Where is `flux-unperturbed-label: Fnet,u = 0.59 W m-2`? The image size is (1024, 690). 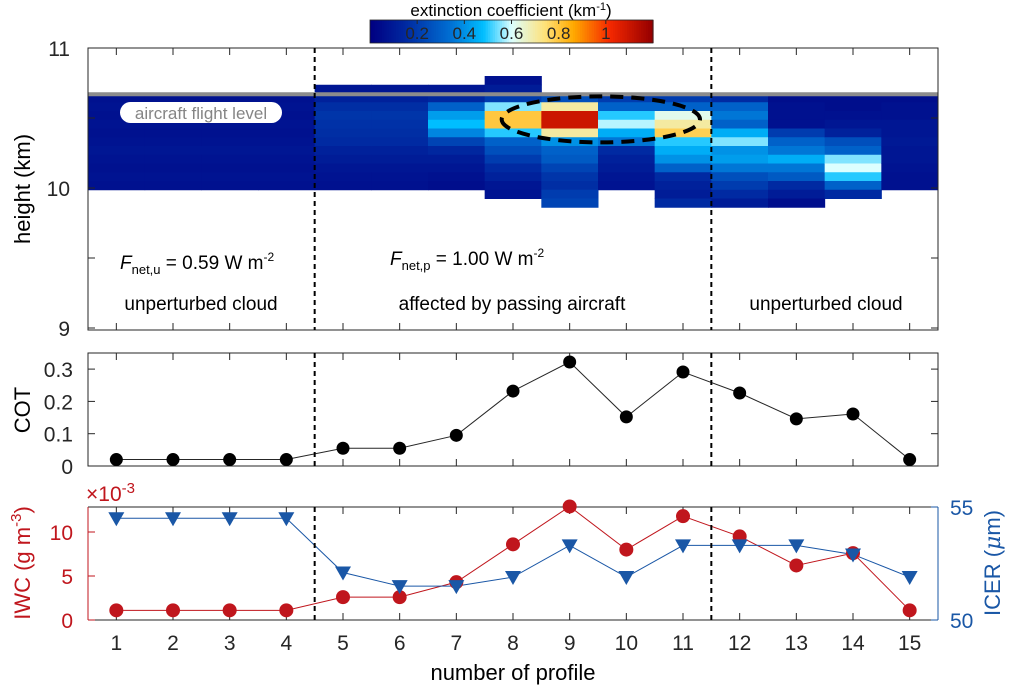 flux-unperturbed-label: Fnet,u = 0.59 W m-2 is located at coordinates (197, 263).